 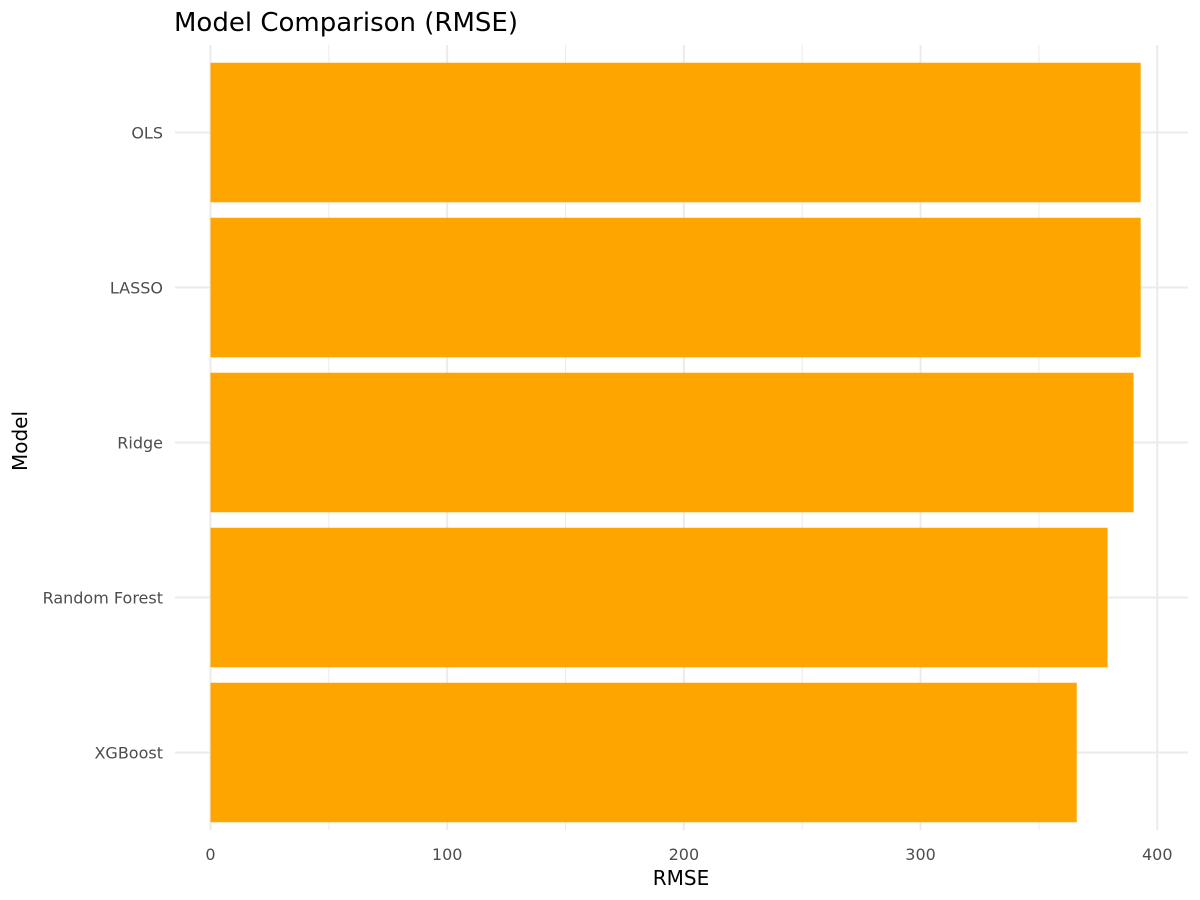 What do you see at coordinates (346, 23) in the screenshot?
I see `chart-title: Model Comparison (RMSE)` at bounding box center [346, 23].